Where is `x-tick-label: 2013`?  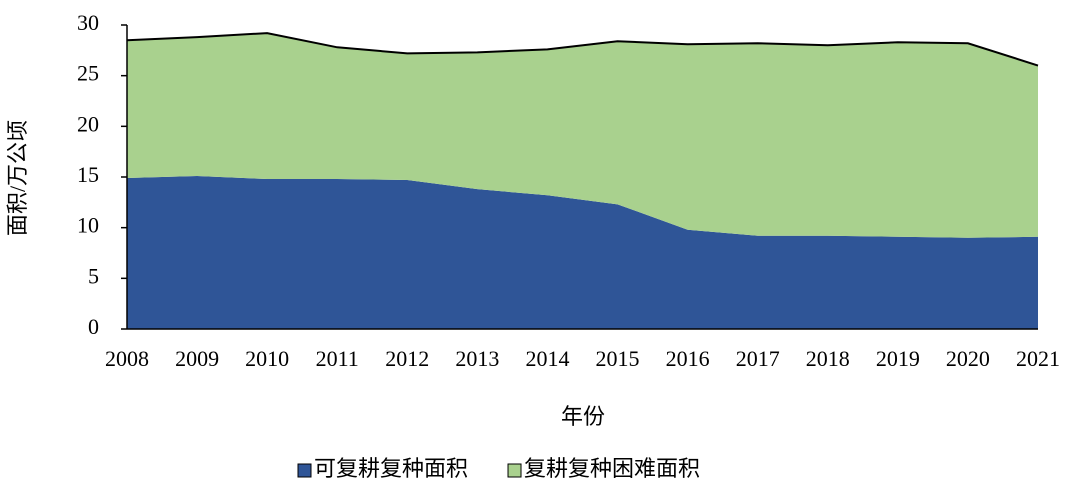 x-tick-label: 2013 is located at coordinates (477, 358).